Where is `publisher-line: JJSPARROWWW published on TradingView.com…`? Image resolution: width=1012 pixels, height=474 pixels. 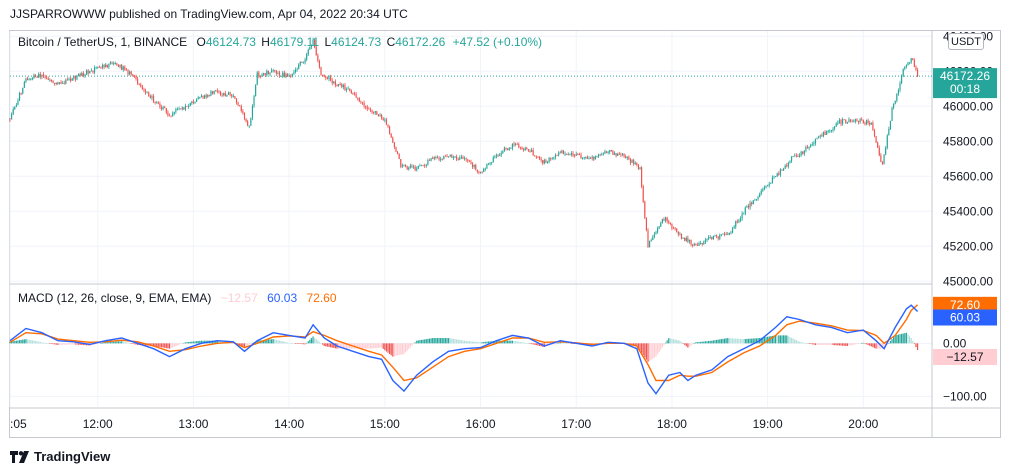 publisher-line: JJSPARROWWW published on TradingView.com… is located at coordinates (209, 14).